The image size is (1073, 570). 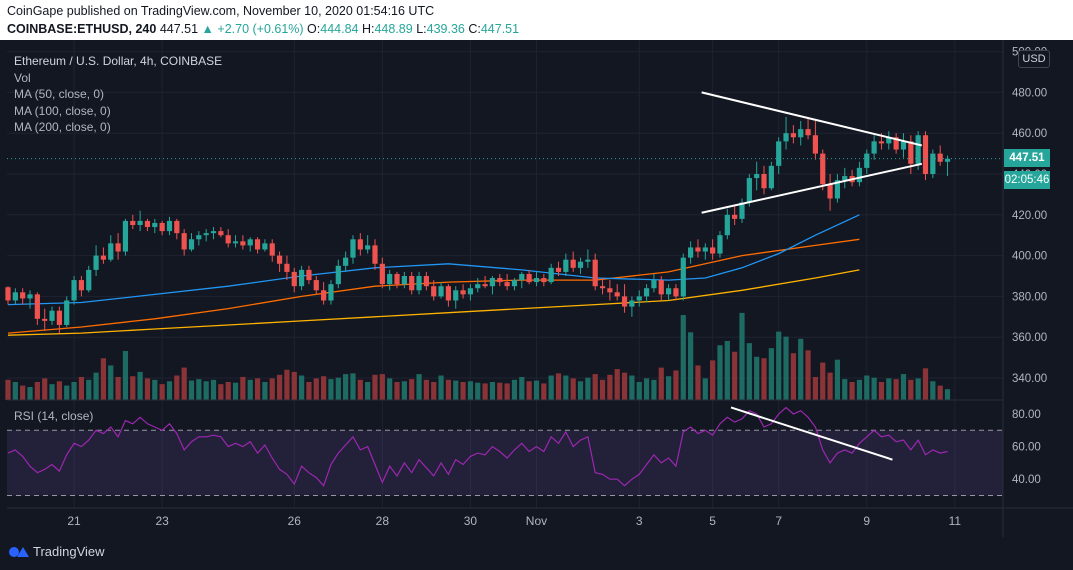 What do you see at coordinates (1027, 180) in the screenshot?
I see `countdown-badge: 02:05:46` at bounding box center [1027, 180].